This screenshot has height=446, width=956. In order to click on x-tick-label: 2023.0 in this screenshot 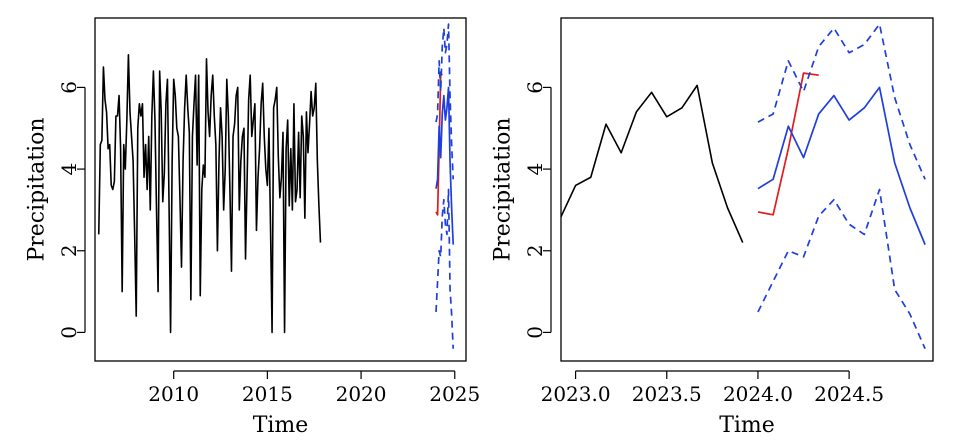, I will do `click(576, 394)`.